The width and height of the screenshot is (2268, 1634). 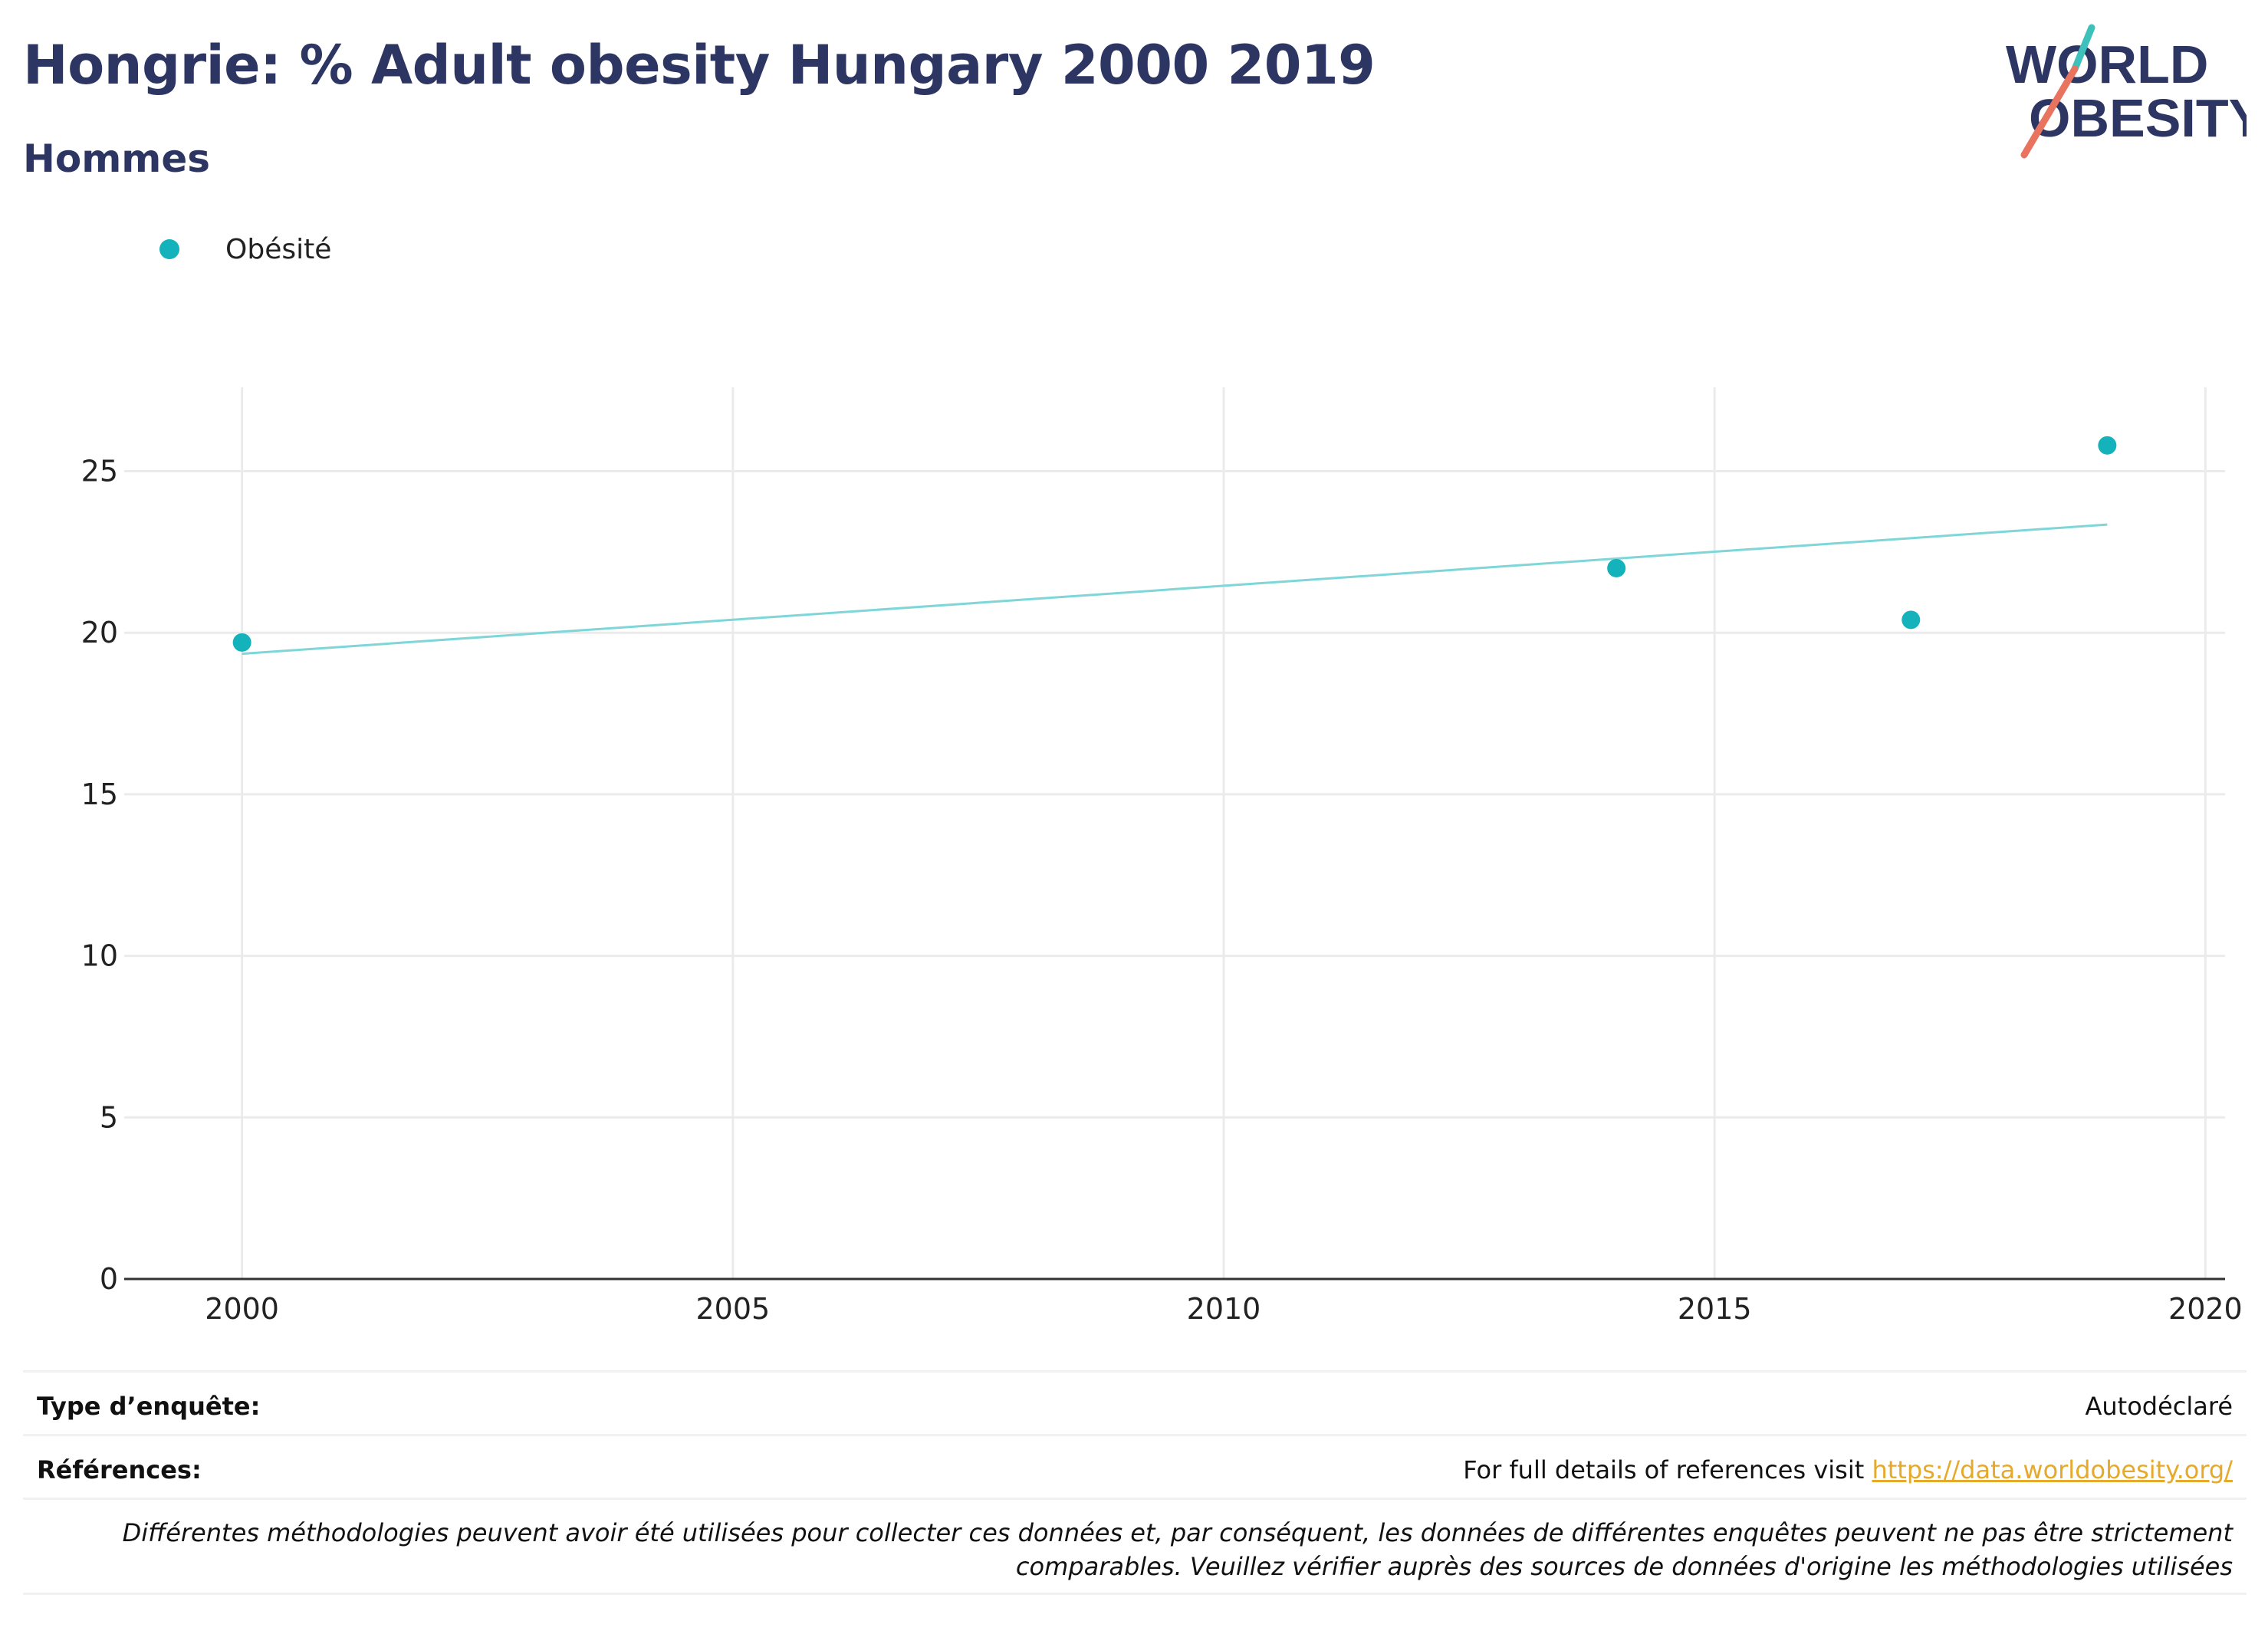 I want to click on y-tick-label: 25, so click(x=99, y=471).